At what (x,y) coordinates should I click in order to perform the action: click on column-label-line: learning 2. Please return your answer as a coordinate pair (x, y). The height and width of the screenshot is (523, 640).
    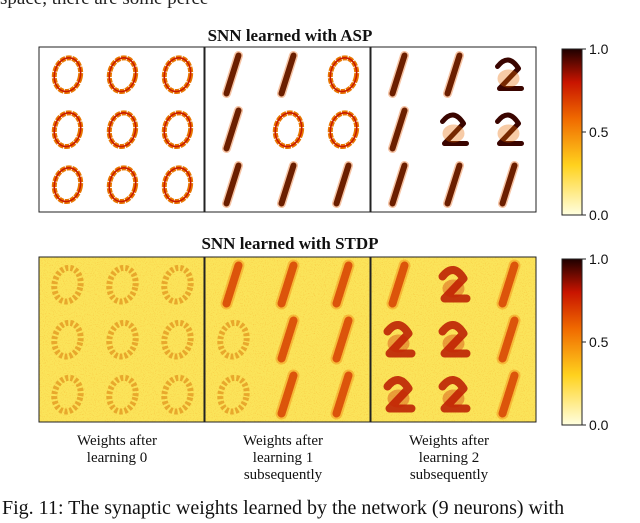
    Looking at the image, I should click on (449, 458).